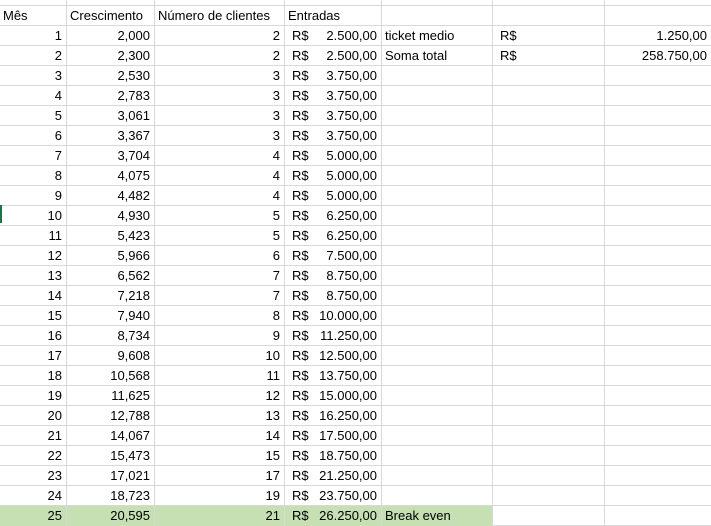 The image size is (711, 526). Describe the element at coordinates (333, 416) in the screenshot. I see `cell-entrada: R$ 16.250,00` at that location.